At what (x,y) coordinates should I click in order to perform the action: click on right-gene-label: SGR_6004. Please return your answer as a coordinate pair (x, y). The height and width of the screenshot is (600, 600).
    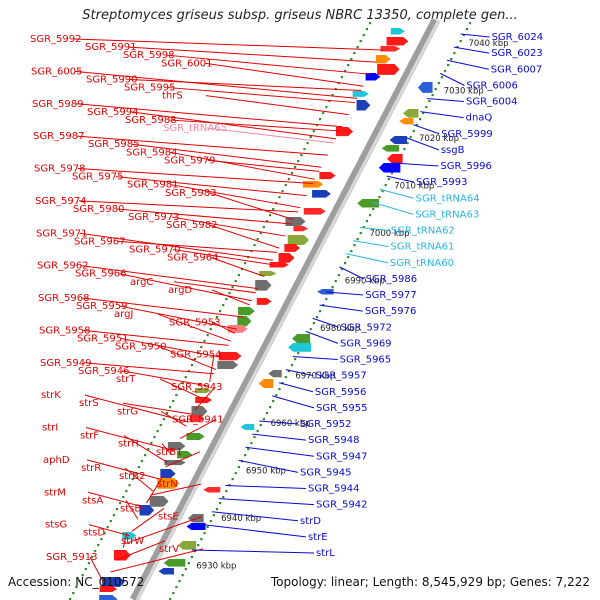
    Looking at the image, I should click on (492, 102).